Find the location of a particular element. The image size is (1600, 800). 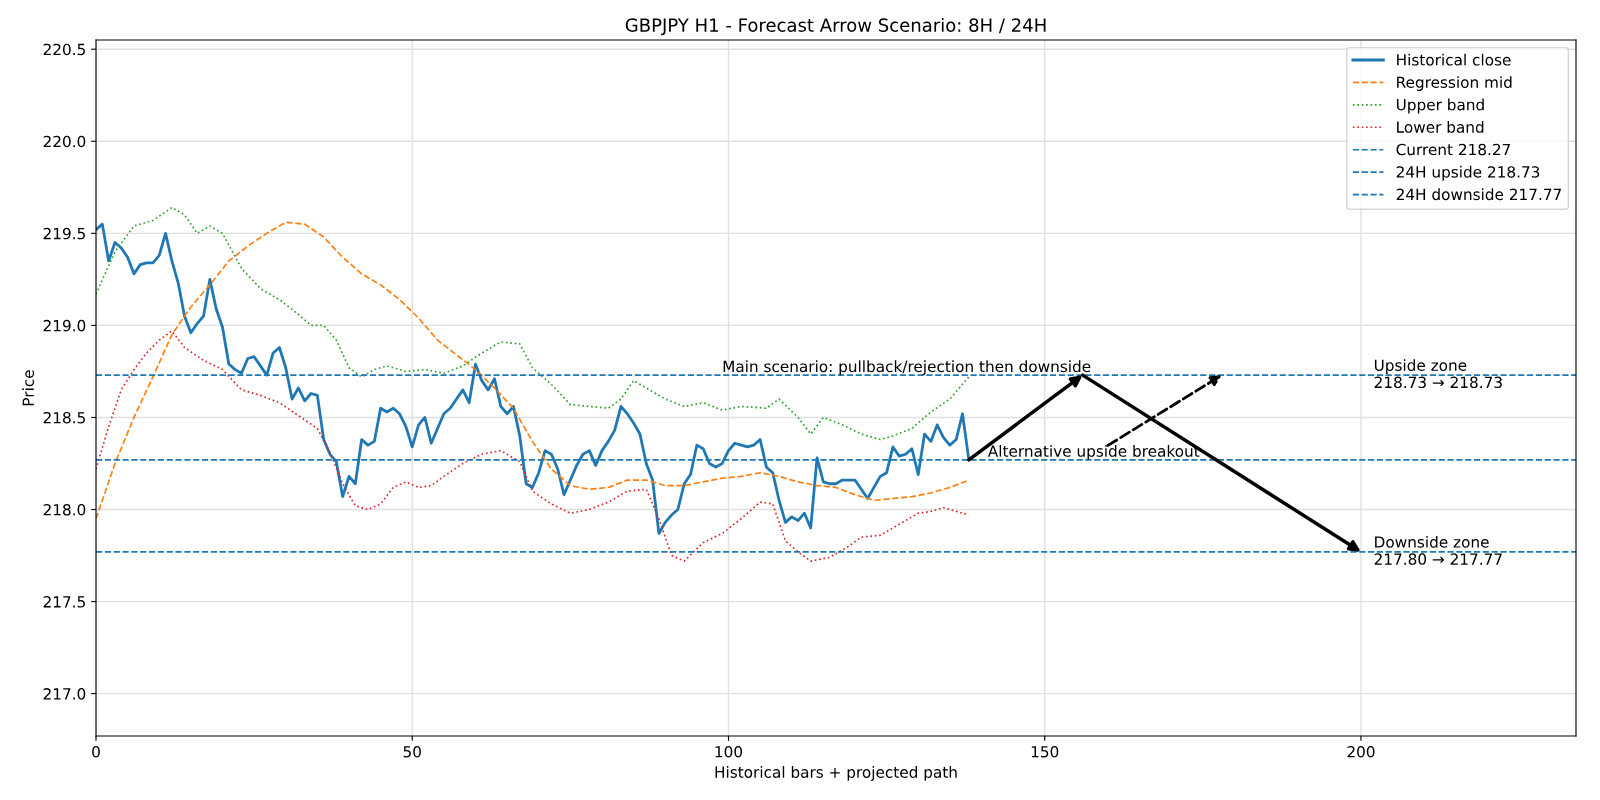

y-tick-label: 219.0 is located at coordinates (64, 325).